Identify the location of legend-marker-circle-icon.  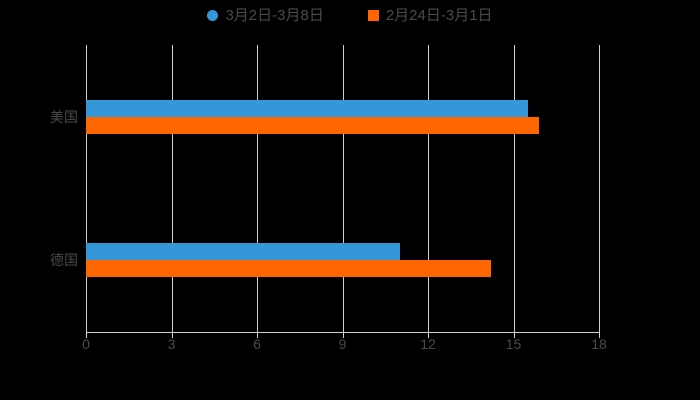
(213, 15).